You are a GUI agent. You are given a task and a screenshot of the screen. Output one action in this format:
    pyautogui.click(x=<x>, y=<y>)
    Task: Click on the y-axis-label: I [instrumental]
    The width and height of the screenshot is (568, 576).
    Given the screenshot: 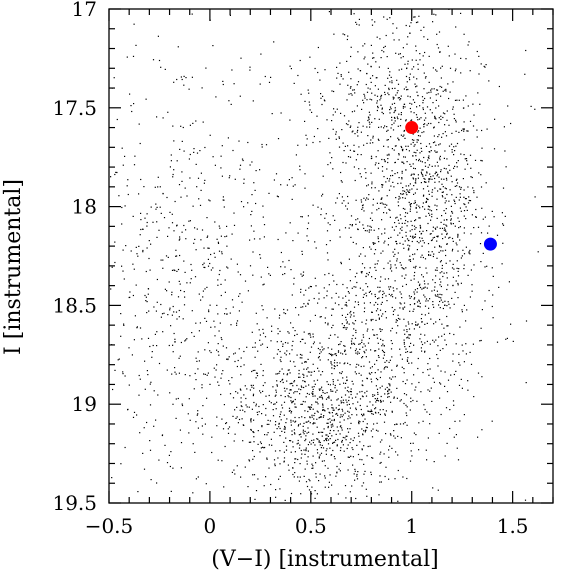 What is the action you would take?
    pyautogui.click(x=13, y=267)
    